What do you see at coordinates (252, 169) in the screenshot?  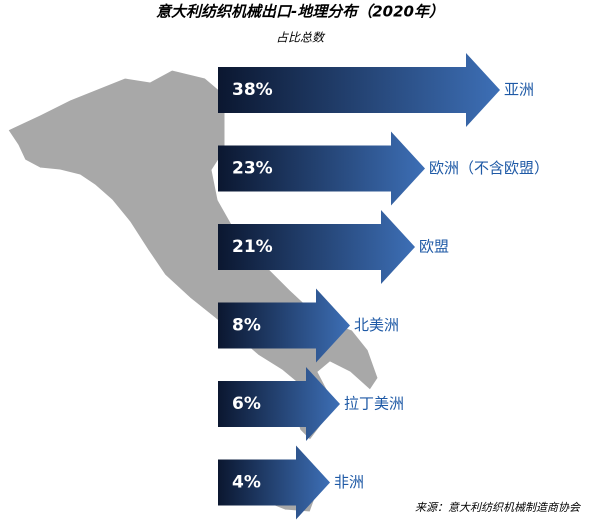 I see `value-label: 23%` at bounding box center [252, 169].